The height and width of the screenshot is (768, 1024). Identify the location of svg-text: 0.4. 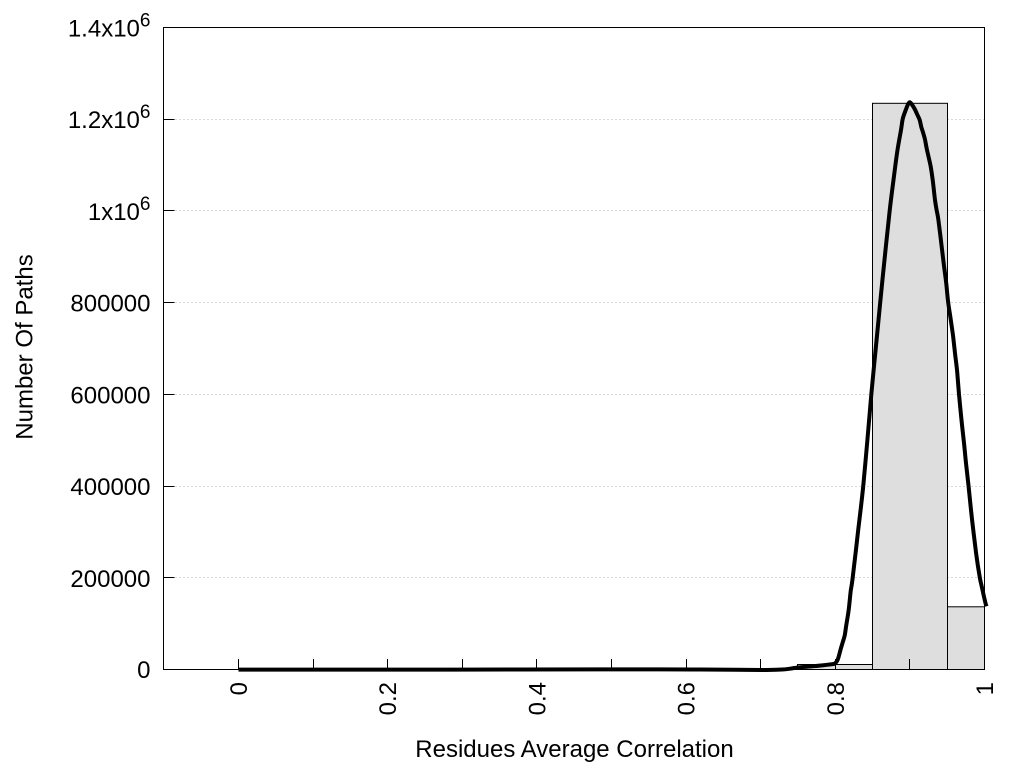
(537, 698).